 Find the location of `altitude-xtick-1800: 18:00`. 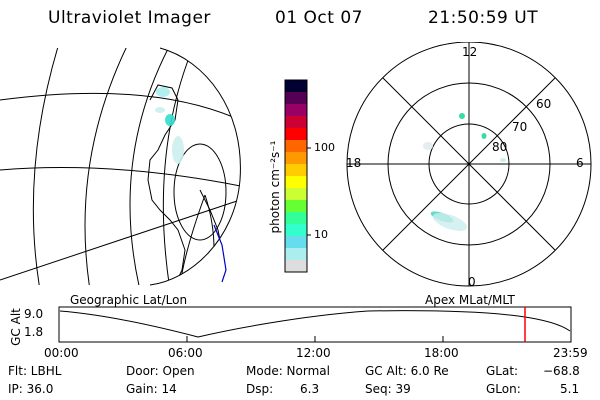

altitude-xtick-1800: 18:00 is located at coordinates (441, 353).